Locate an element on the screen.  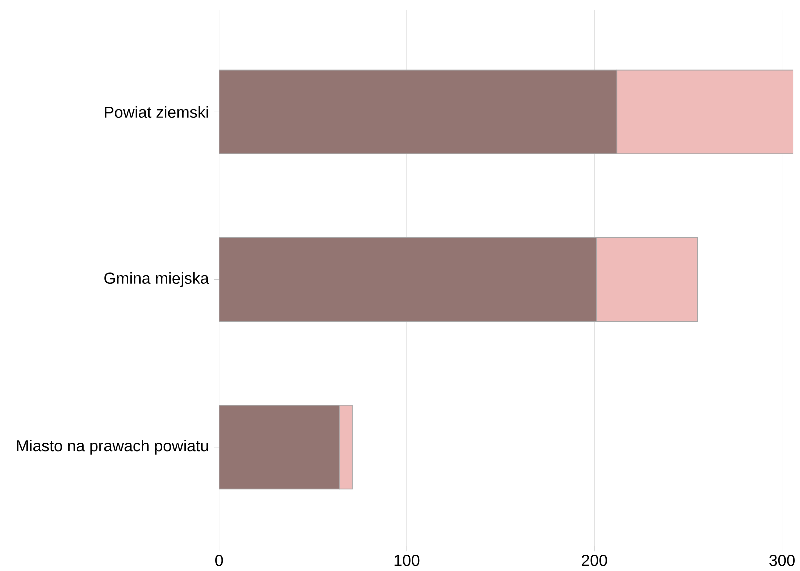
y-tick-label: Miasto na prawach powiatu is located at coordinates (112, 447).